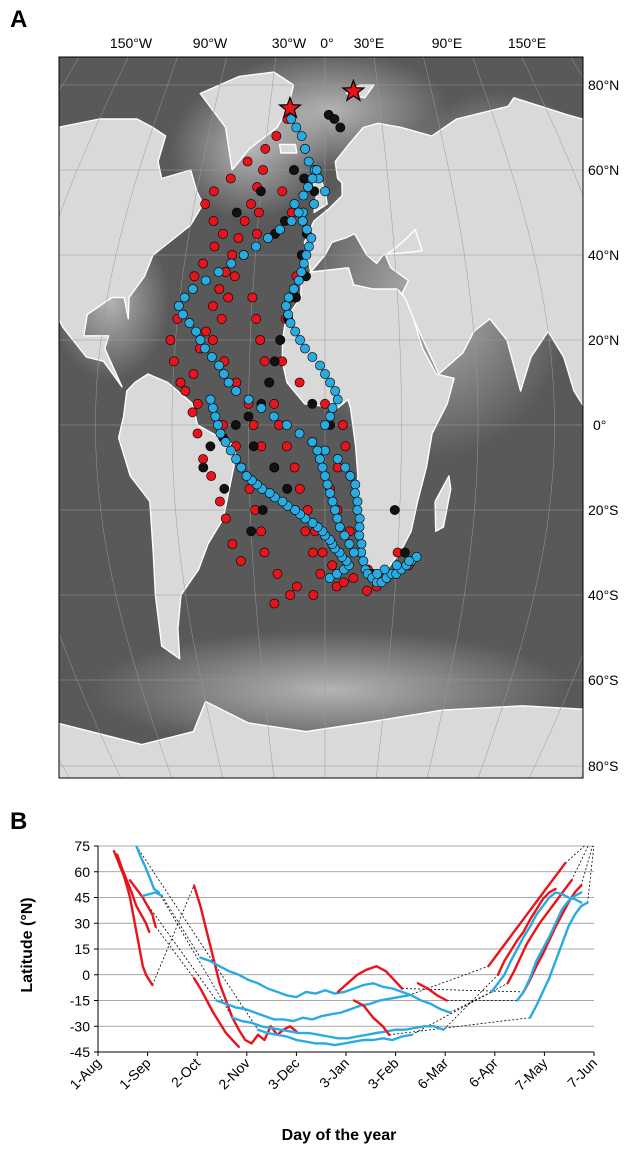 The height and width of the screenshot is (1157, 625). What do you see at coordinates (86, 975) in the screenshot?
I see `y-tick-label-5: 0` at bounding box center [86, 975].